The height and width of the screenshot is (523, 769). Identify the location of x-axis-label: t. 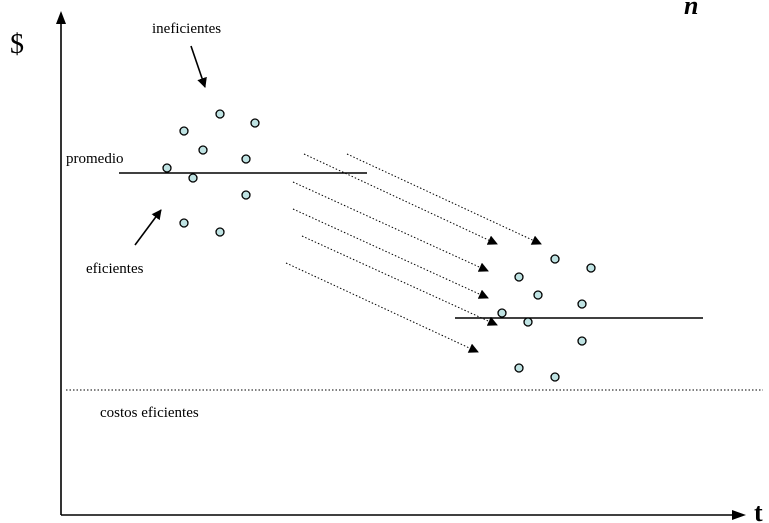
(758, 510).